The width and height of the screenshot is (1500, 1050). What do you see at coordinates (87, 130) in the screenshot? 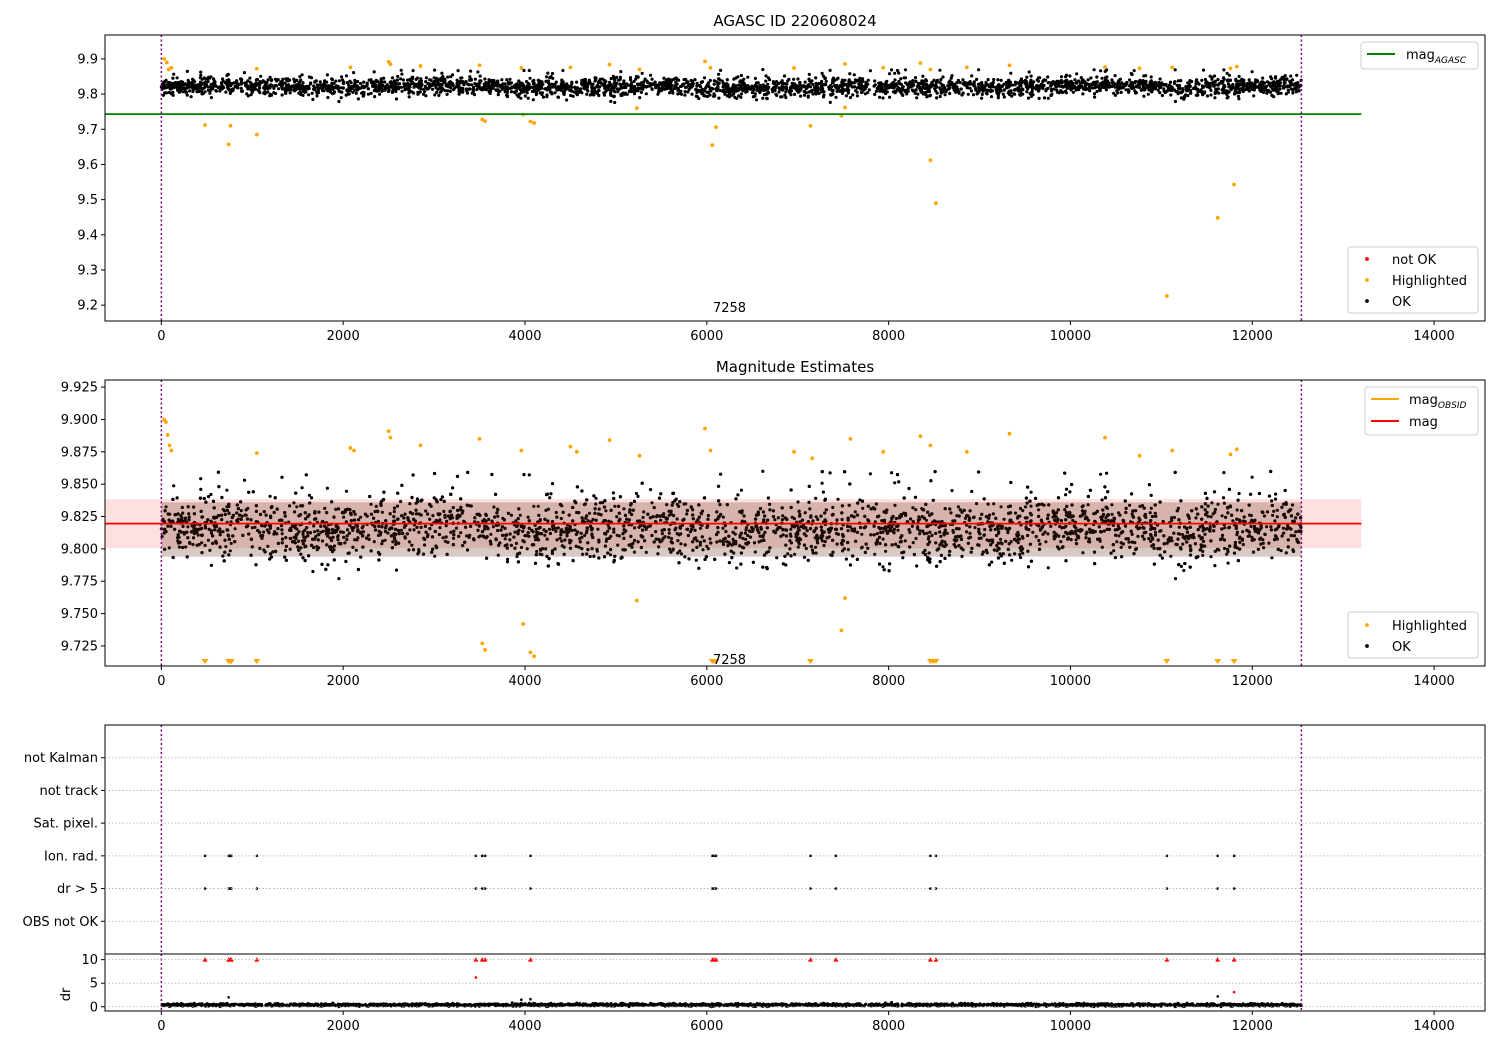
I see `y-tick-label: 9.7` at bounding box center [87, 130].